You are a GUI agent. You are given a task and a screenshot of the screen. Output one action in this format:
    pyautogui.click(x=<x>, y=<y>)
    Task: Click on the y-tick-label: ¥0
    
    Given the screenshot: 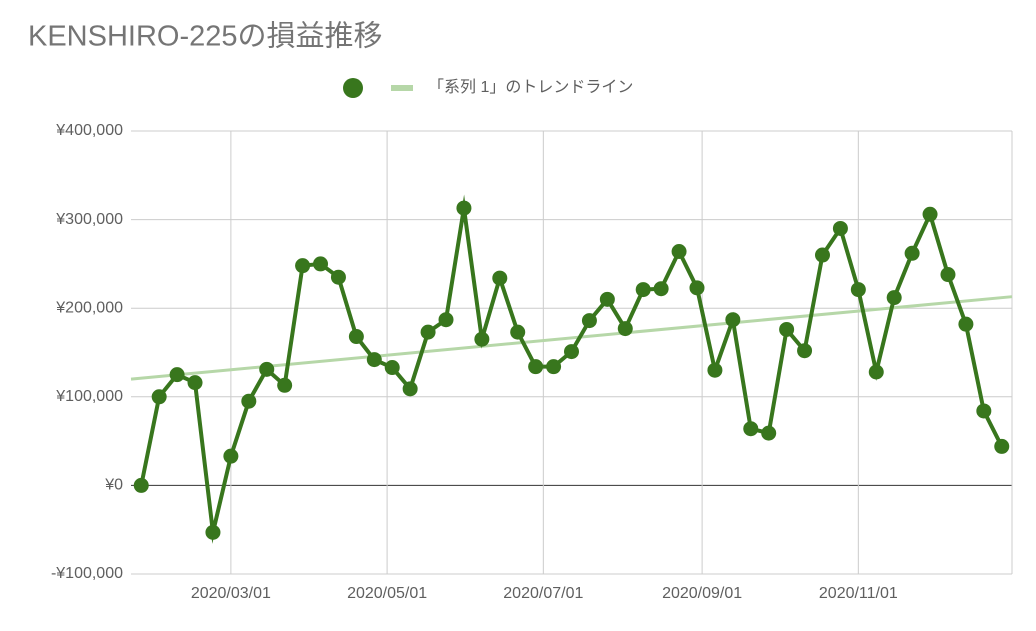 What is the action you would take?
    pyautogui.click(x=113, y=485)
    